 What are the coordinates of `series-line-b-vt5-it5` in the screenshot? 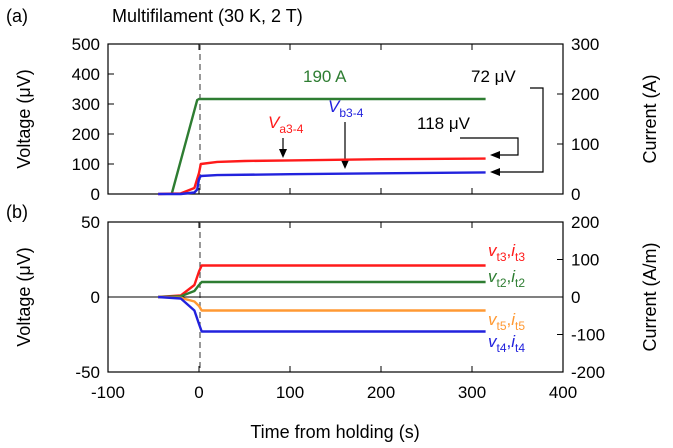 It's located at (322, 303).